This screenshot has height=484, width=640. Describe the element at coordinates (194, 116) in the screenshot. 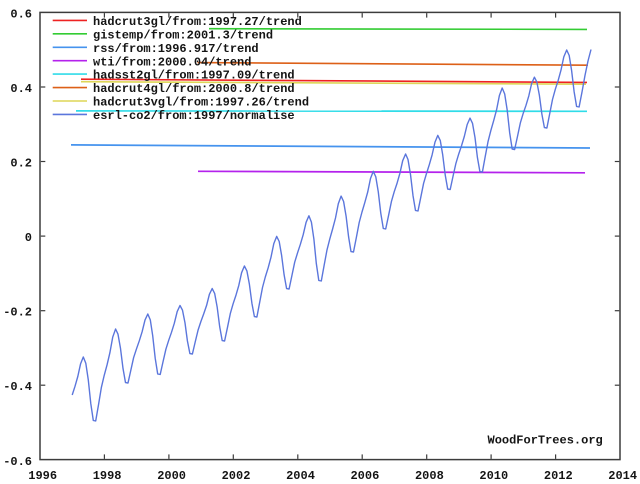

I see `svg-text: esrl-co2/from:1997/normalise` at that location.